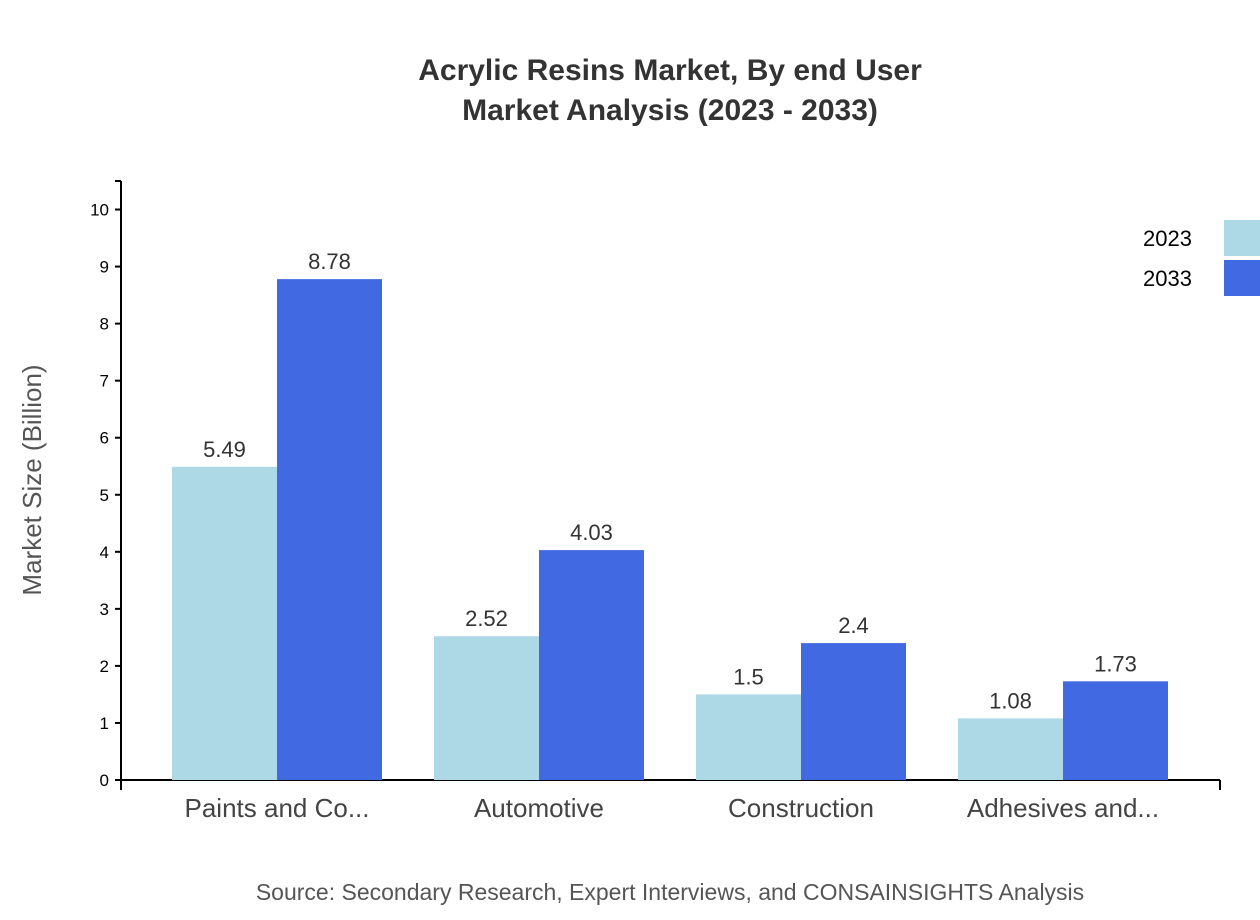  I want to click on data-label: 8.78, so click(329, 261).